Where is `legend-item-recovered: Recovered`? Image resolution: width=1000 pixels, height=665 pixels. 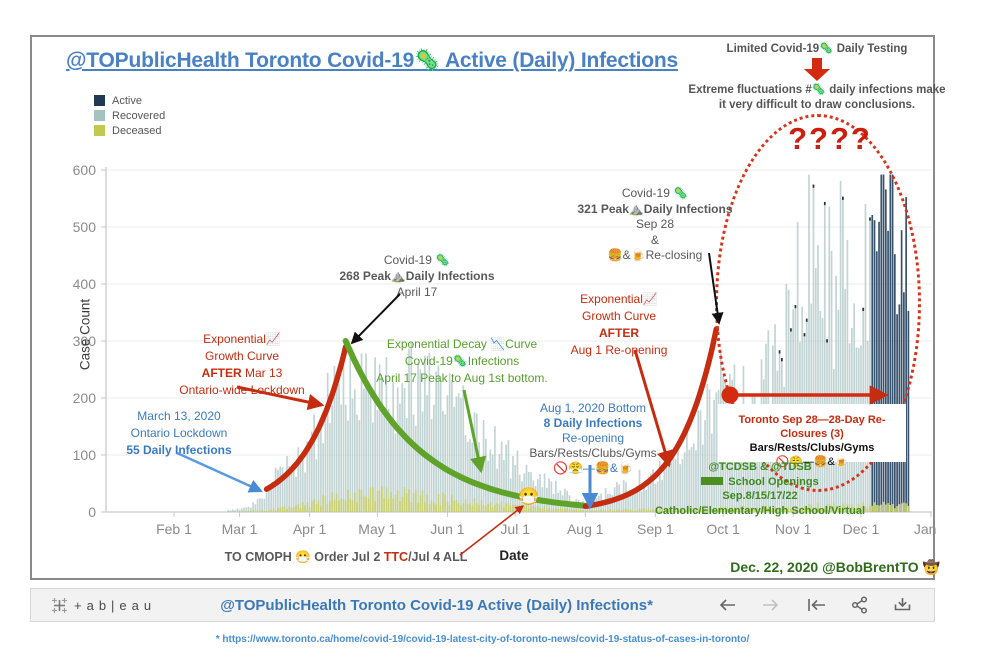
legend-item-recovered: Recovered is located at coordinates (129, 115).